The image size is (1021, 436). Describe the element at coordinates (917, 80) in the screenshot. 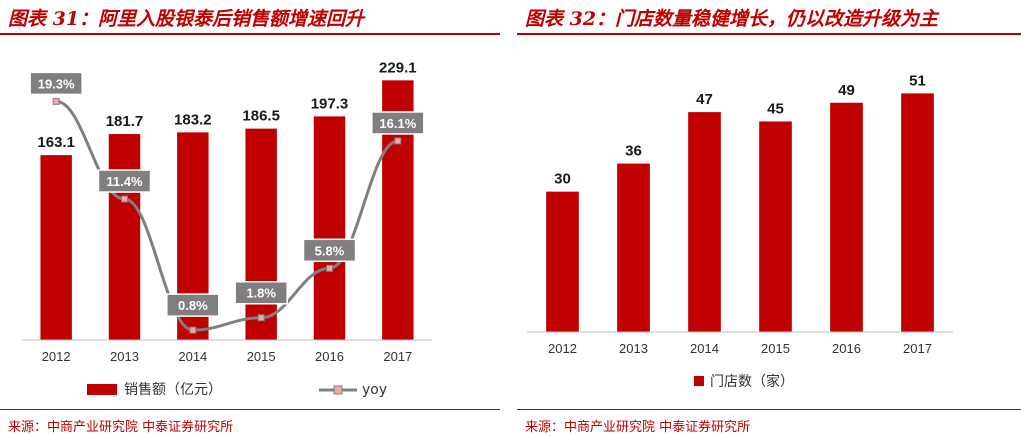

I see `bar-value-label: 51` at that location.